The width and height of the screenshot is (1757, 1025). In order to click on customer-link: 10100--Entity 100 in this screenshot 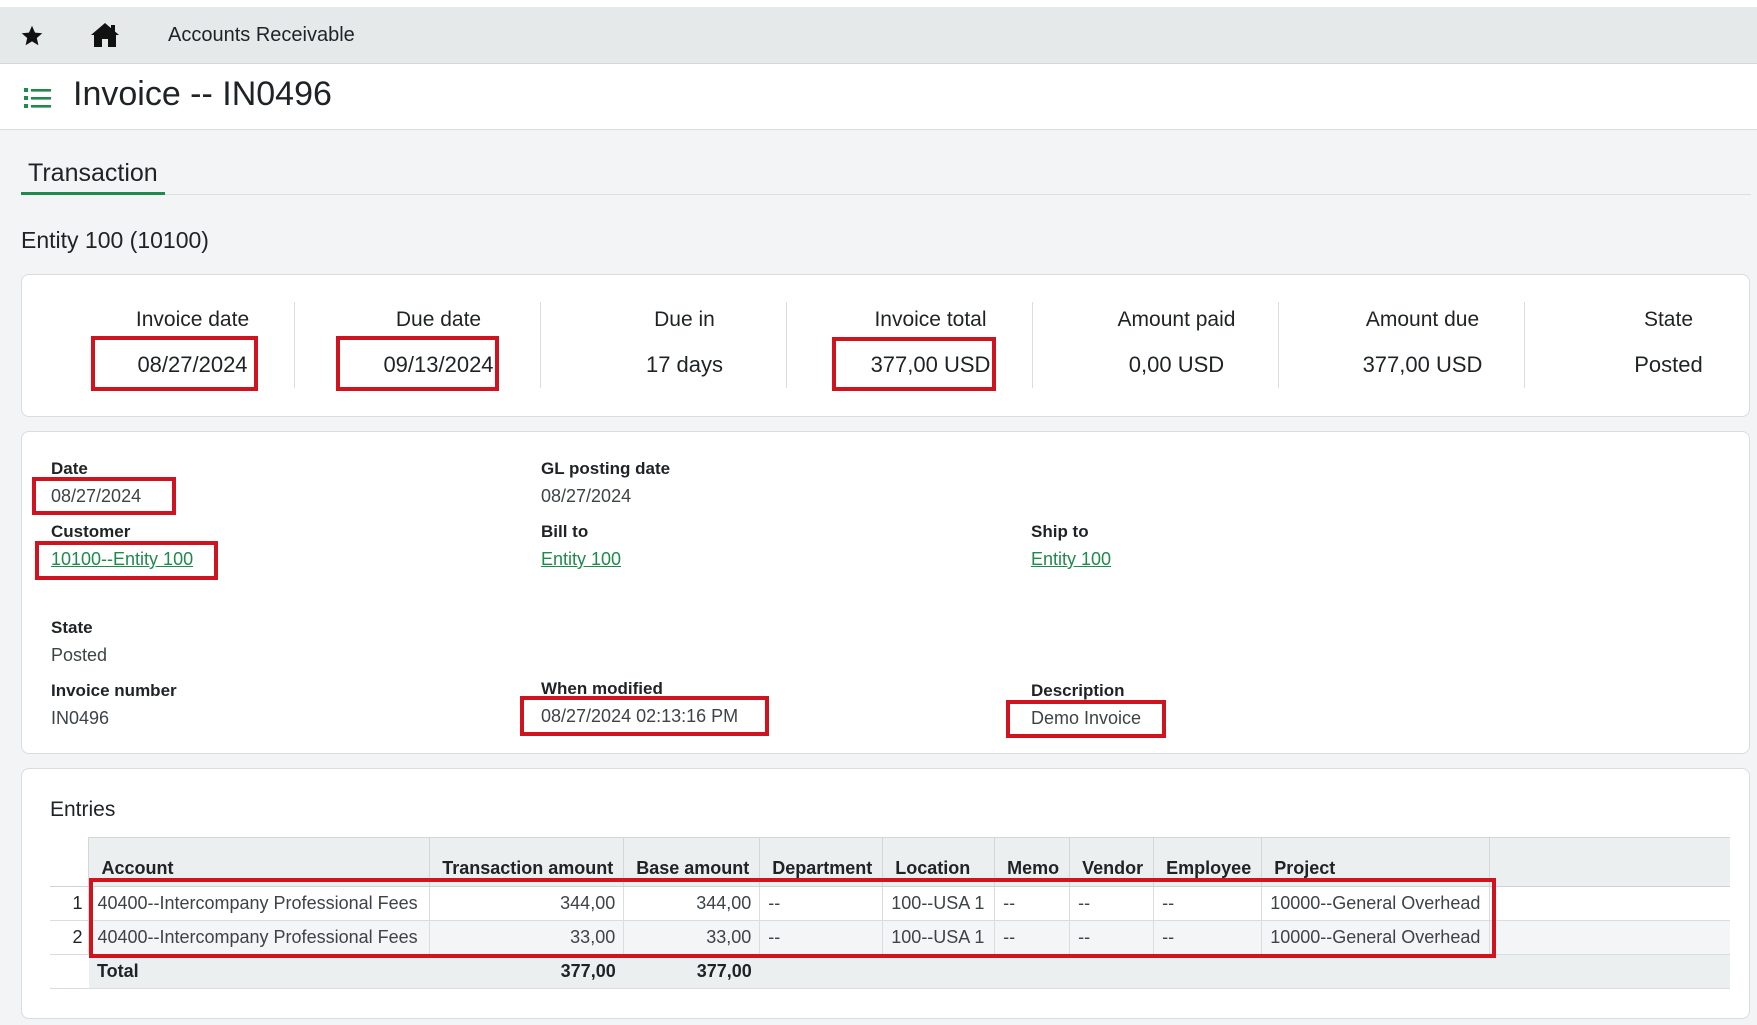, I will do `click(122, 559)`.